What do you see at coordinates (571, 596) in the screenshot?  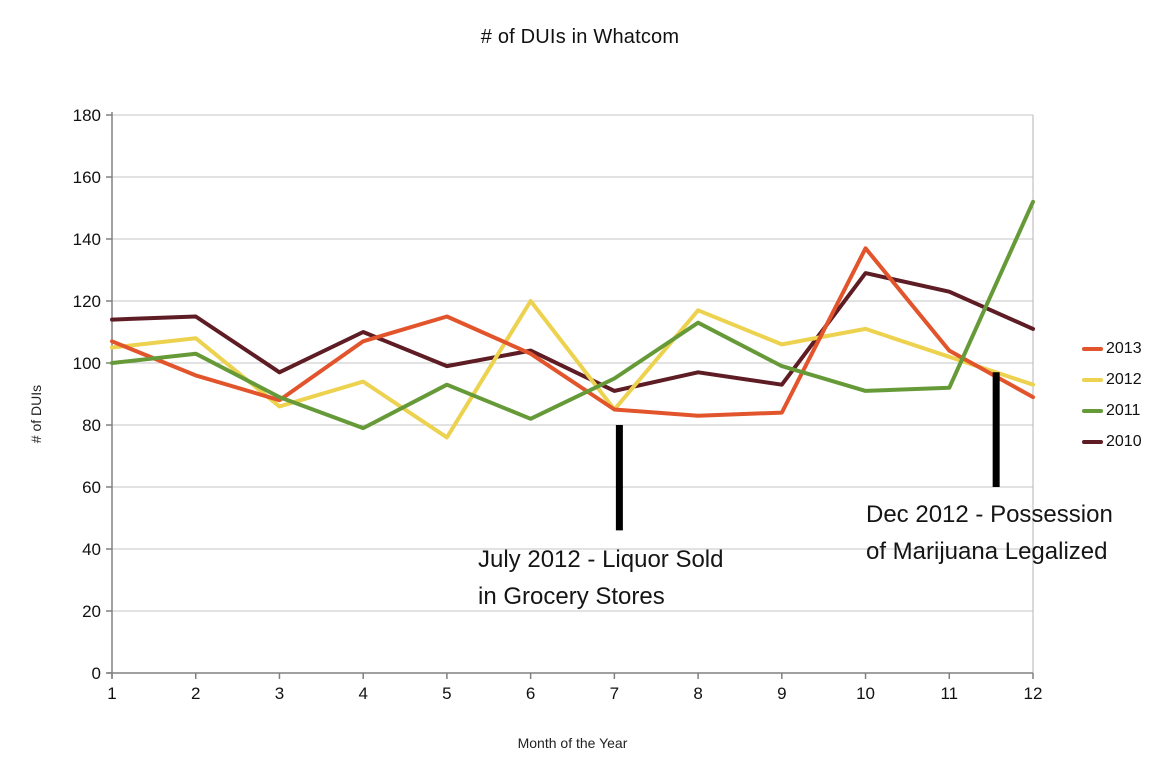 I see `annotation-july-line2: in Grocery Stores` at bounding box center [571, 596].